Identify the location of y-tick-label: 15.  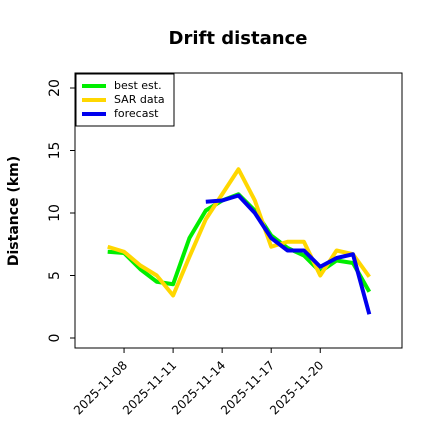
(55, 151).